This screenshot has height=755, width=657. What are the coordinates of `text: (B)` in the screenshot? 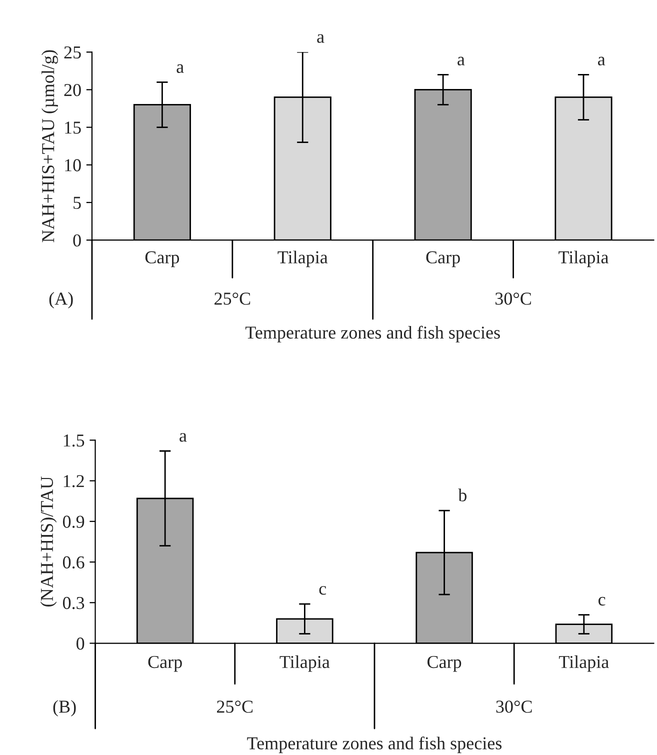 It's located at (64, 708).